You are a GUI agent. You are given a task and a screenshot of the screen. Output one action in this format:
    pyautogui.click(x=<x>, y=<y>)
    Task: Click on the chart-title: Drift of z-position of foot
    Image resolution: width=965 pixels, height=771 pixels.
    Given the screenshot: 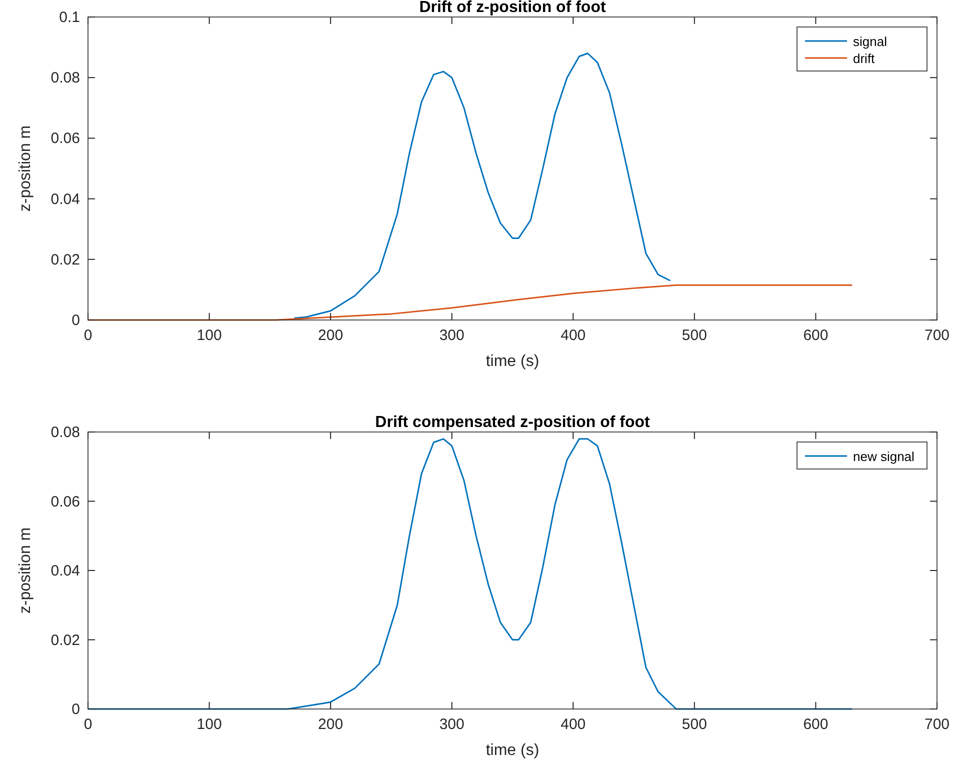 What is the action you would take?
    pyautogui.click(x=512, y=8)
    